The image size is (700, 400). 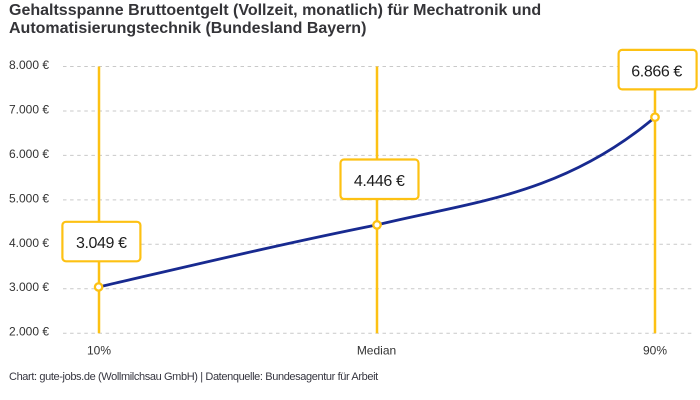 What do you see at coordinates (29, 110) in the screenshot?
I see `svg-text: 7.000 €` at bounding box center [29, 110].